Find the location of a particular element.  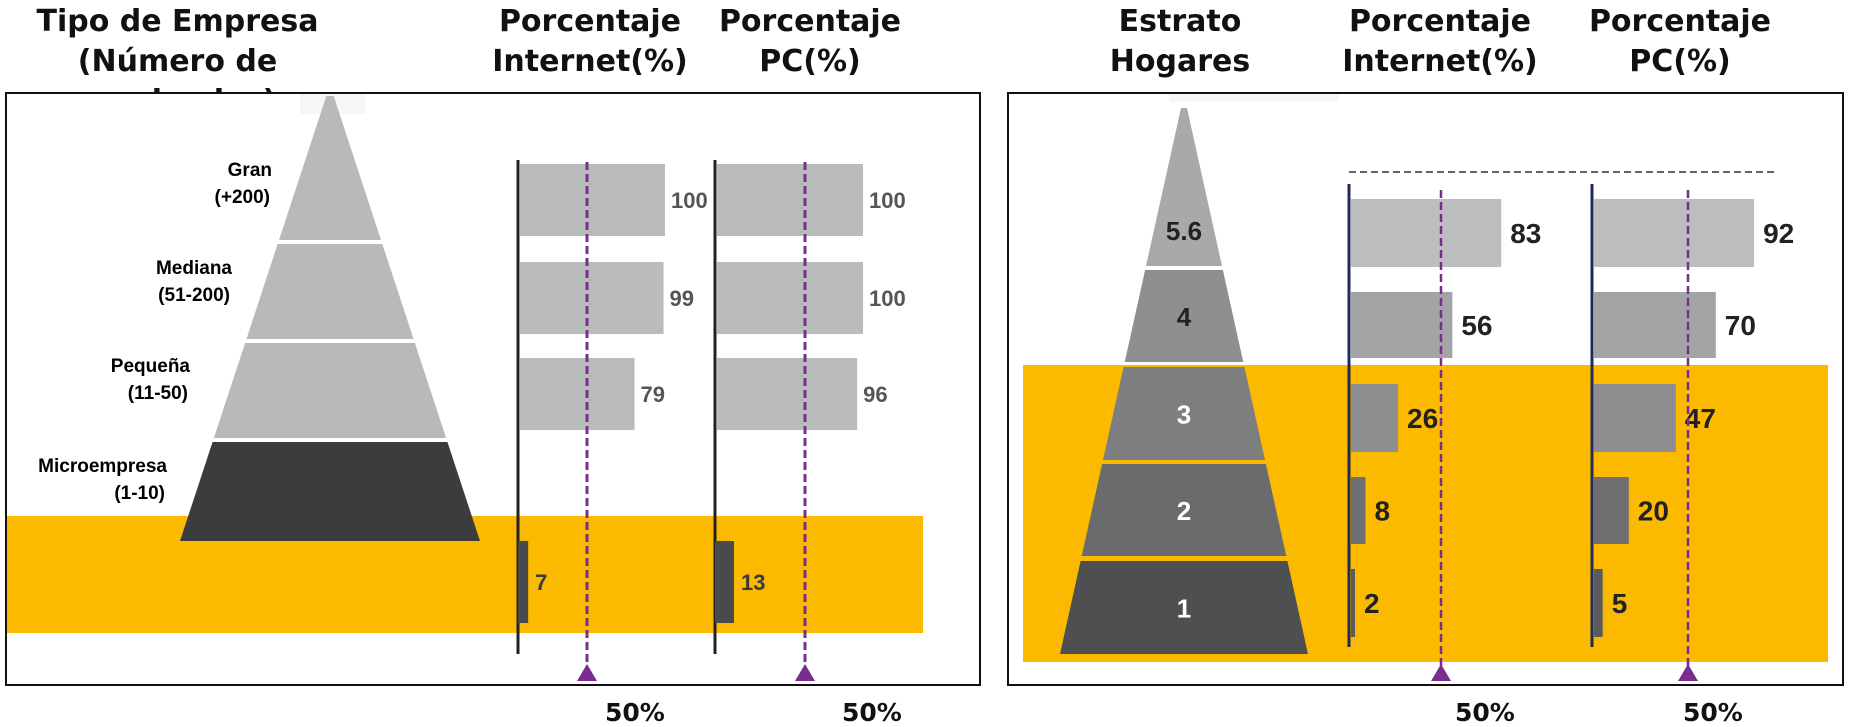

bar-value-label: 47 is located at coordinates (1700, 418).